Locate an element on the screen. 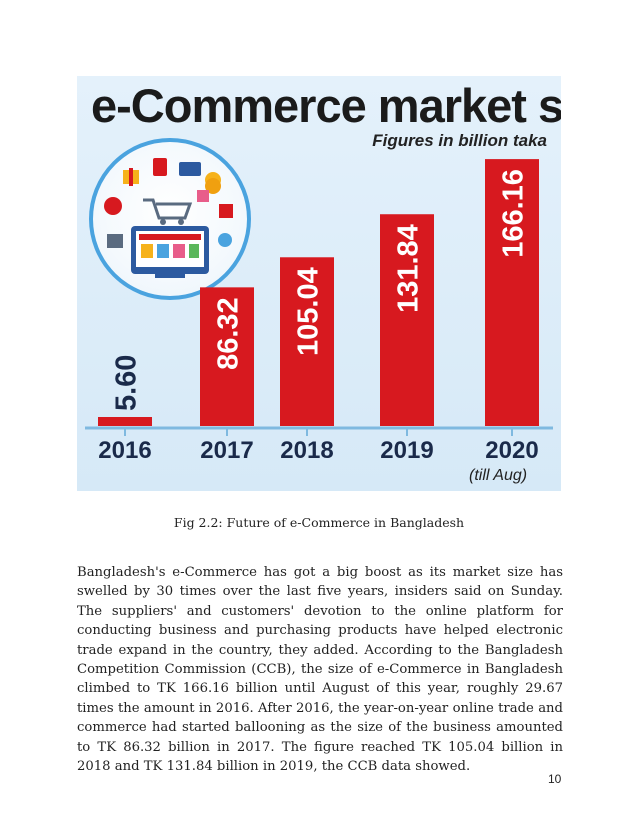 This screenshot has height=826, width=638. partial-year-note: (till Aug) is located at coordinates (498, 475).